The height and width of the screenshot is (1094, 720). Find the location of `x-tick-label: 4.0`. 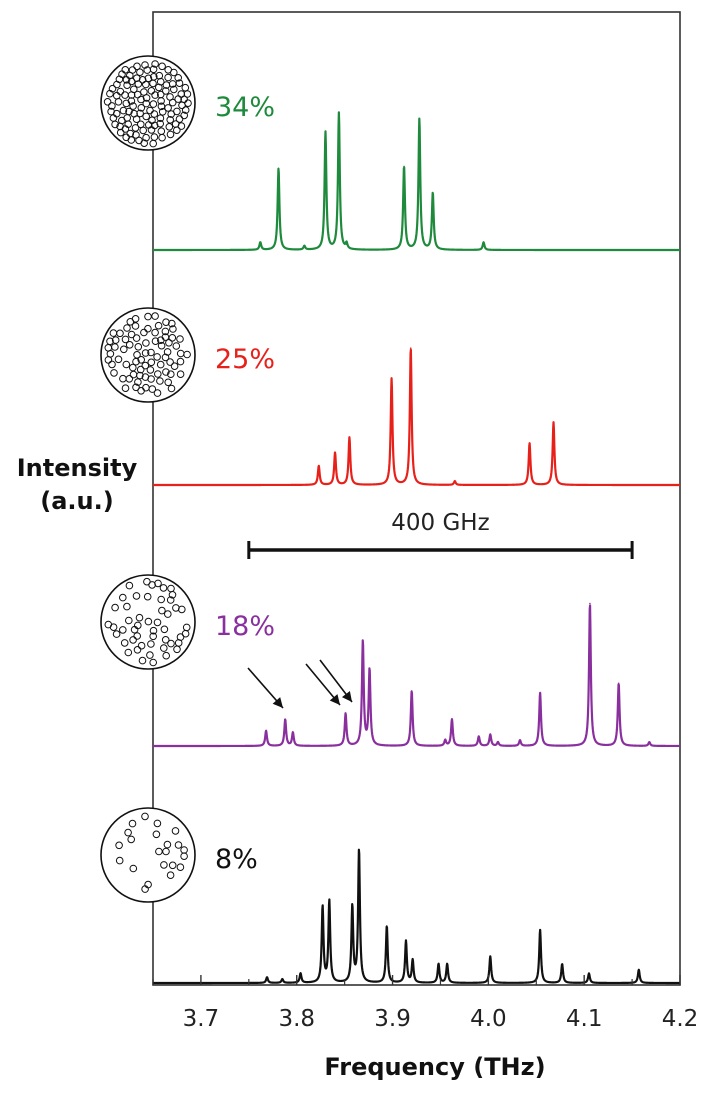

x-tick-label: 4.0 is located at coordinates (488, 1019).